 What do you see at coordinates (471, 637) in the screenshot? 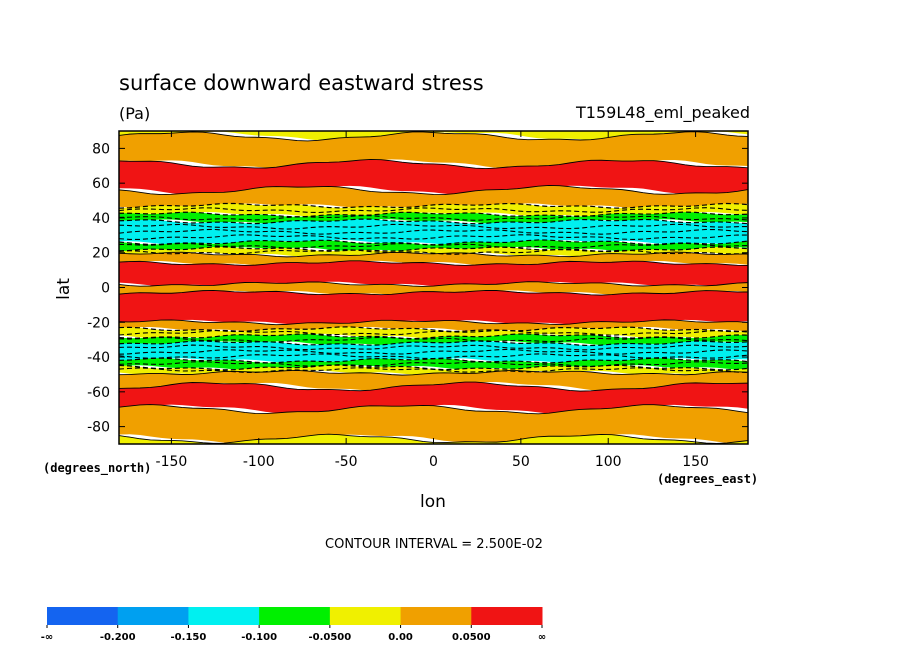
I see `colorbar-label: 0.0500` at bounding box center [471, 637].